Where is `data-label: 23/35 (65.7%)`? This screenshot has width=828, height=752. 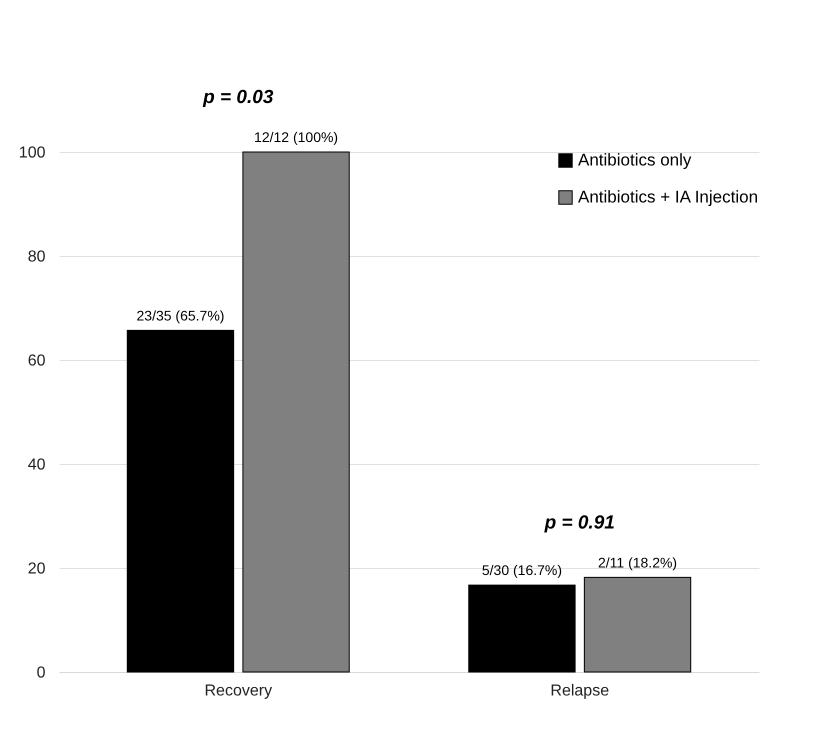
data-label: 23/35 (65.7%) is located at coordinates (180, 315).